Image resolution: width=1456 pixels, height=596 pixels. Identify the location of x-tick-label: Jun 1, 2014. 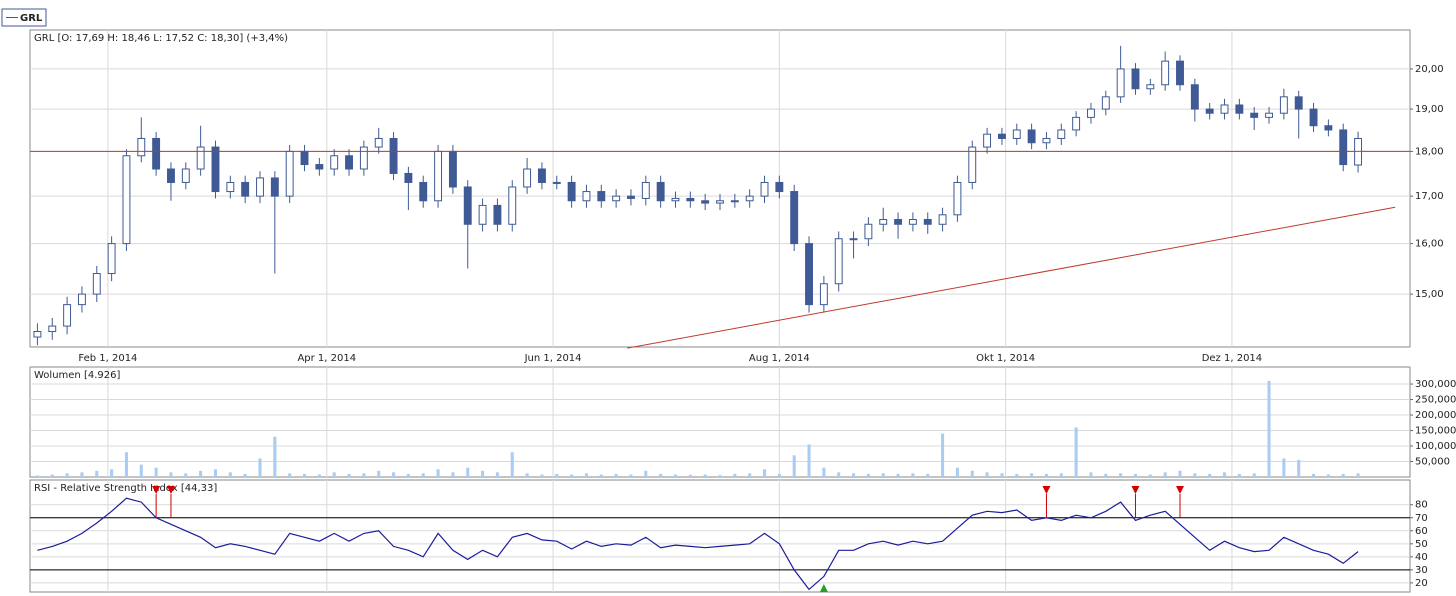
(553, 358).